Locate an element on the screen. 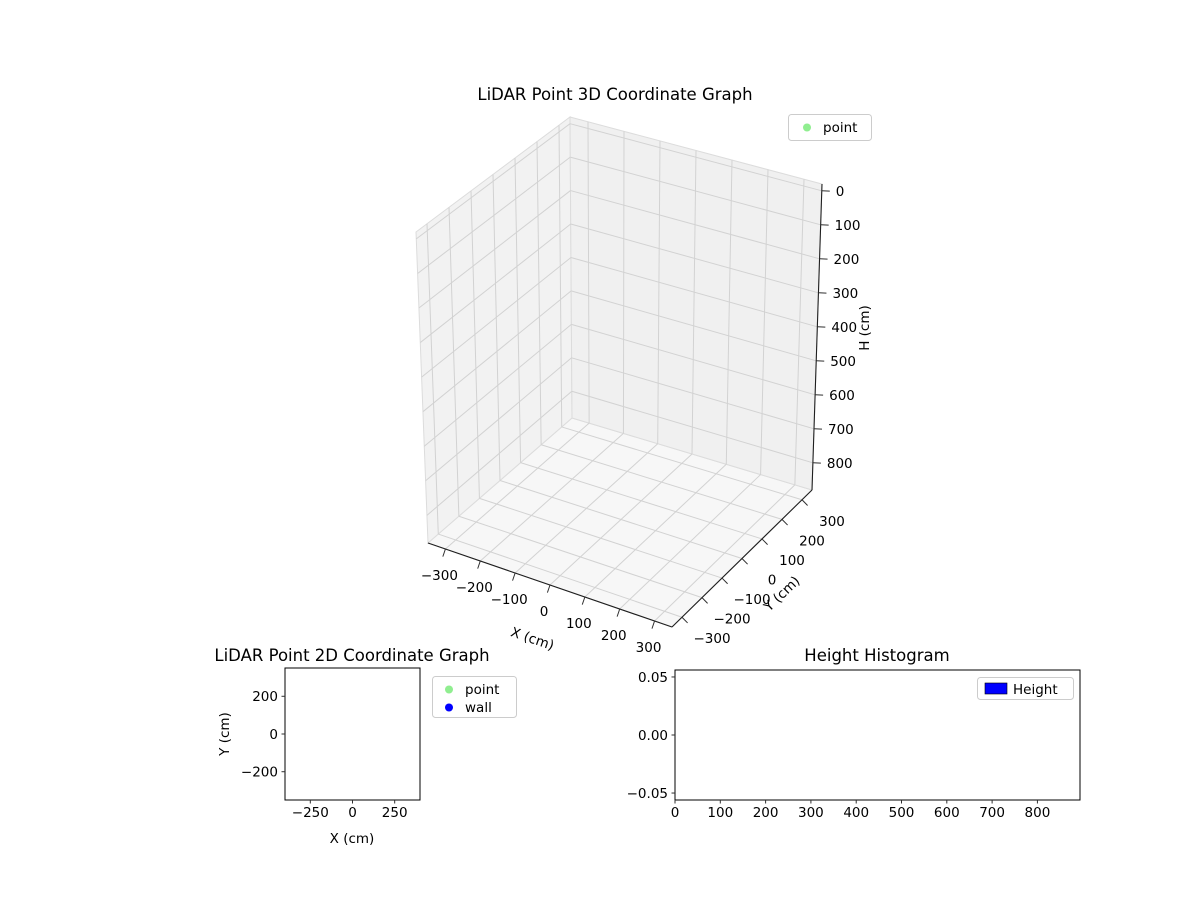 Image resolution: width=1200 pixels, height=900 pixels. chart3d-legend-label: point is located at coordinates (840, 128).